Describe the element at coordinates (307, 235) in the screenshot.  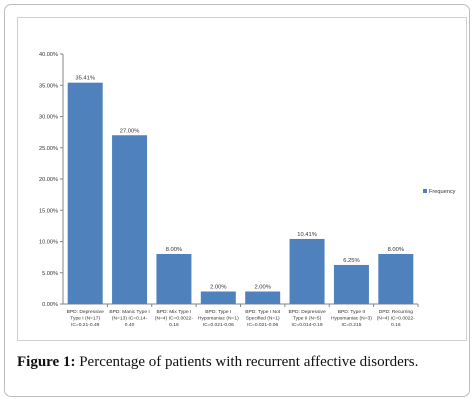
I see `bar-value-label: 10.41%` at that location.